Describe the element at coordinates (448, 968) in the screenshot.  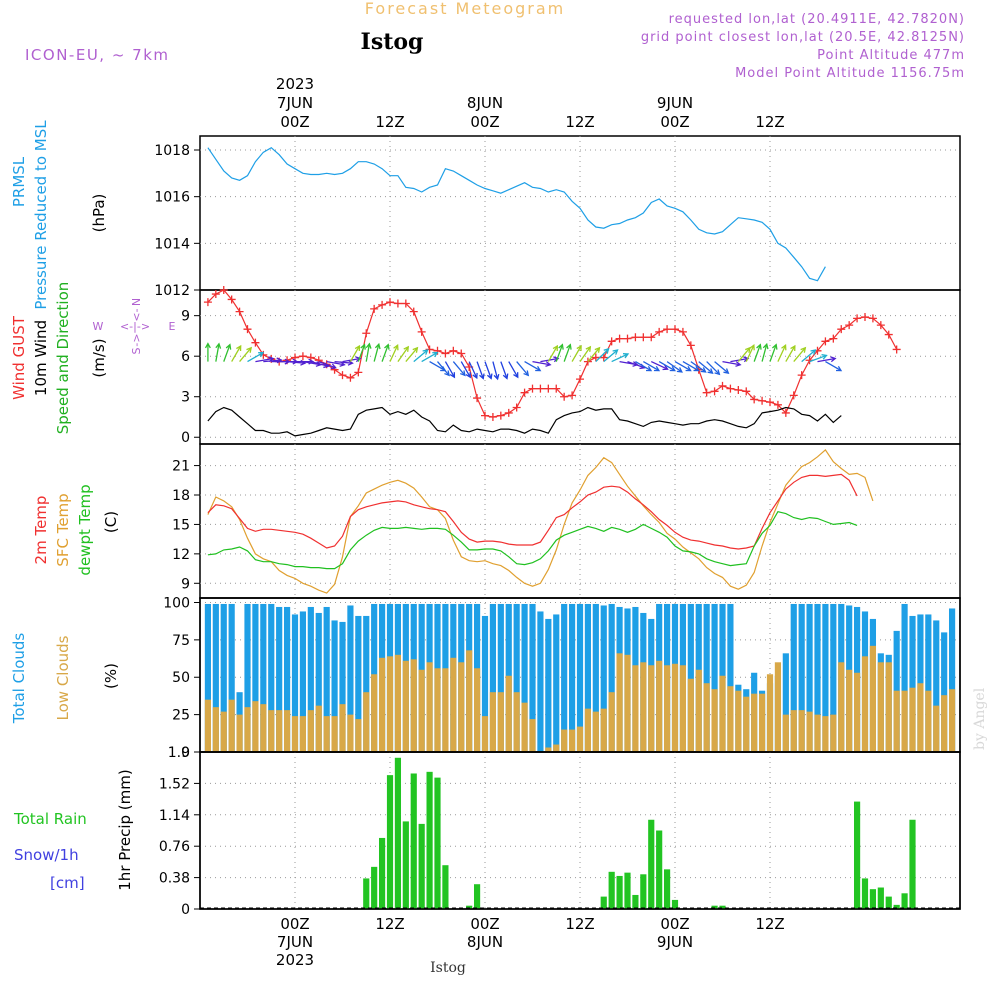
I see `footer-location: Istog` at that location.